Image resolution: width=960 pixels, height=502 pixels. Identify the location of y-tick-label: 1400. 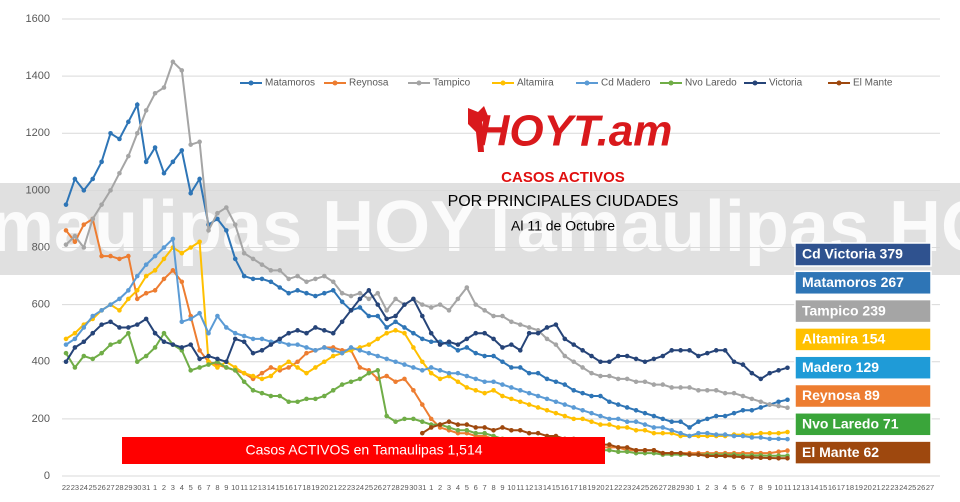
(38, 76).